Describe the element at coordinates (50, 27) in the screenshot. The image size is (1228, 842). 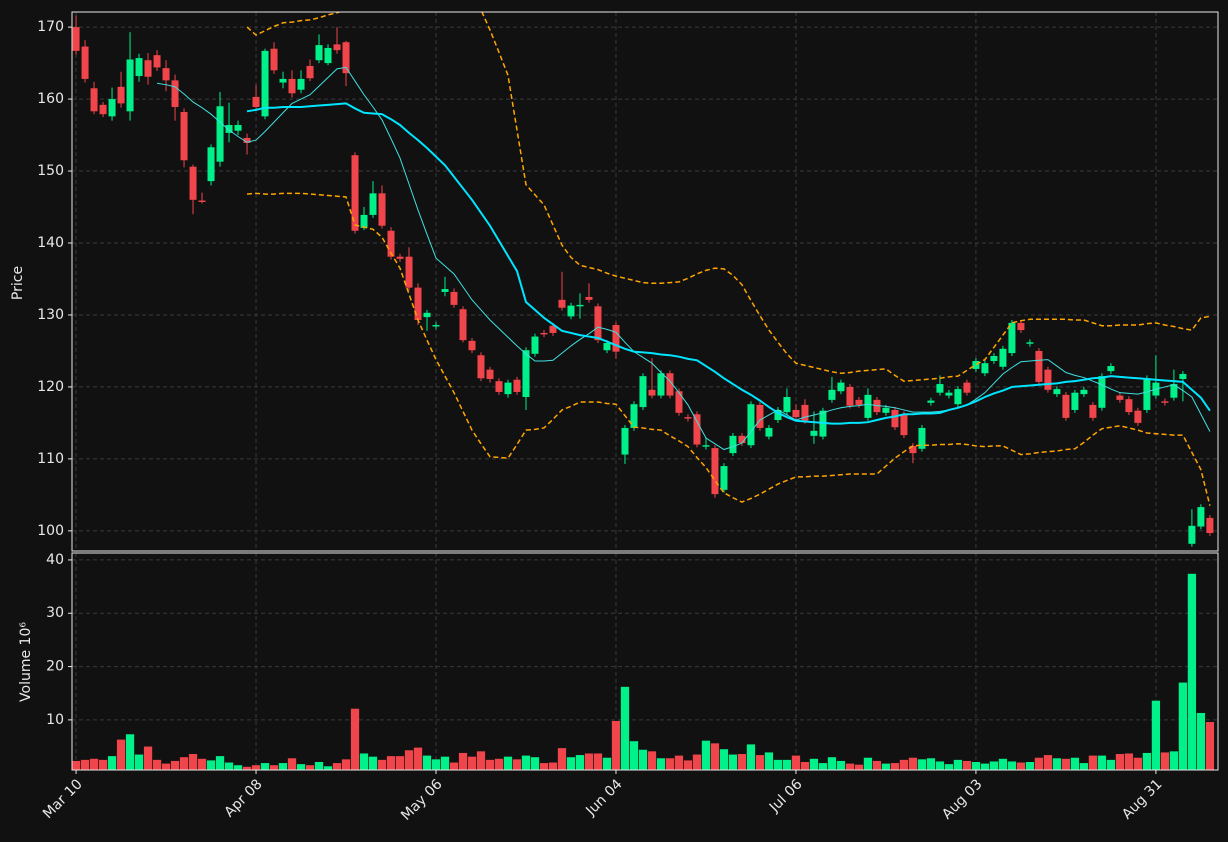
I see `y-tick-label: 170` at that location.